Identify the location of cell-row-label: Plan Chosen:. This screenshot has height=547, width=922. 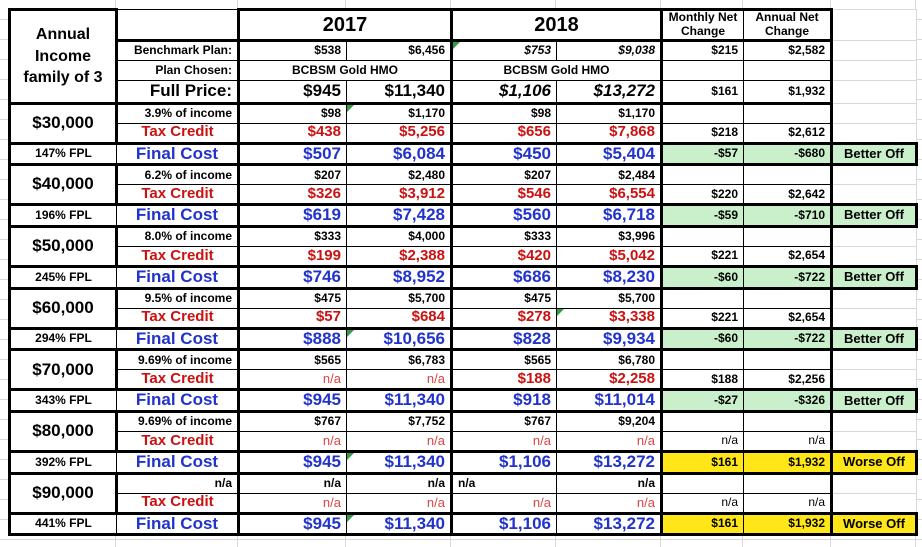
(178, 70).